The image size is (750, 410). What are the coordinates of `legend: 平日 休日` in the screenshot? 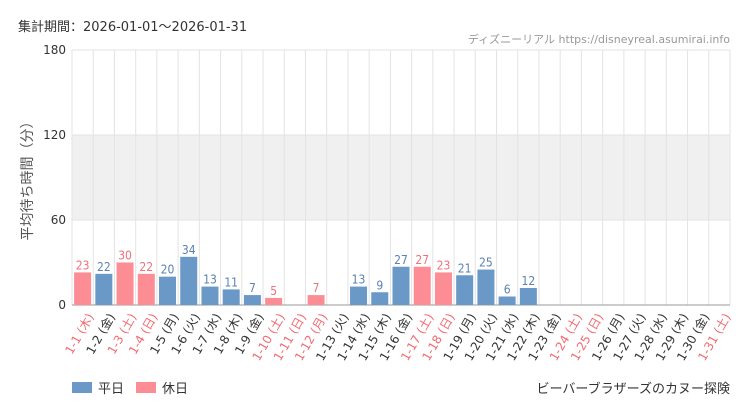 It's located at (130, 387).